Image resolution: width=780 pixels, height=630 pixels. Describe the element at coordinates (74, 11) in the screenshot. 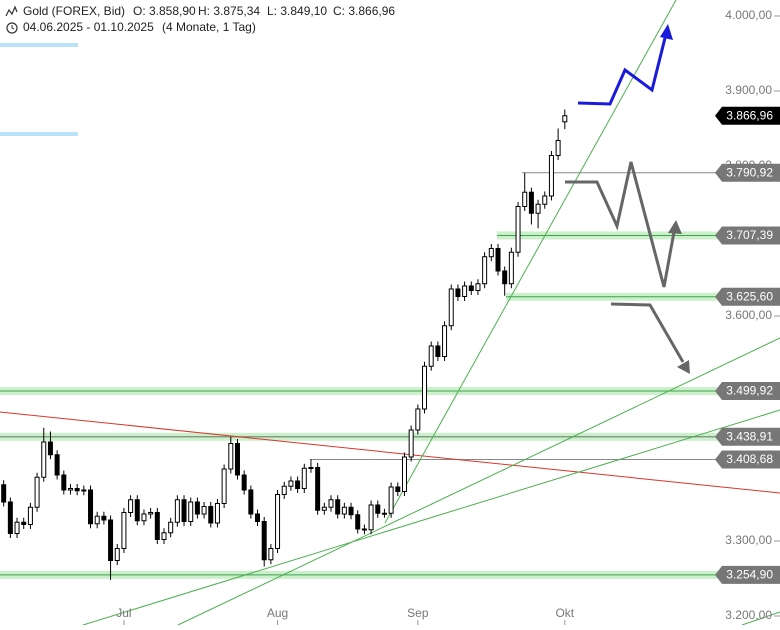

I see `title: Gold (FOREX, Bid)` at that location.